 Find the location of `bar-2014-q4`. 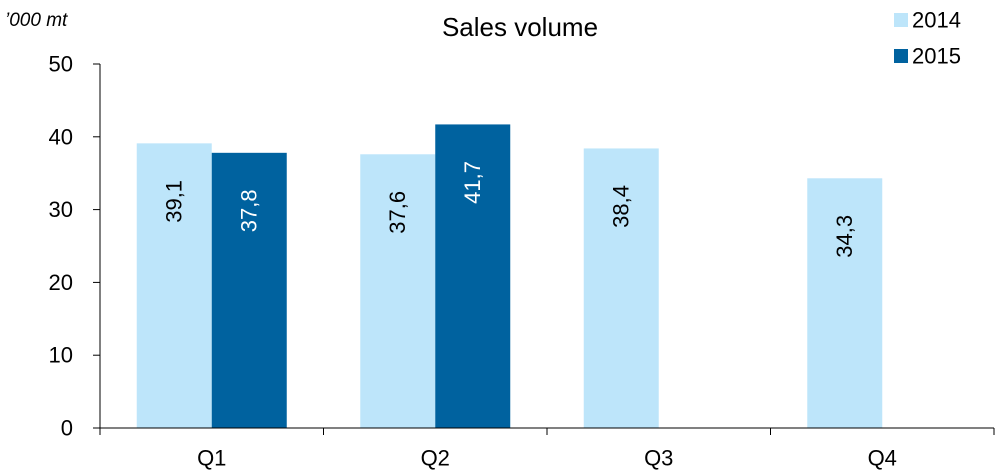

bar-2014-q4 is located at coordinates (845, 303).